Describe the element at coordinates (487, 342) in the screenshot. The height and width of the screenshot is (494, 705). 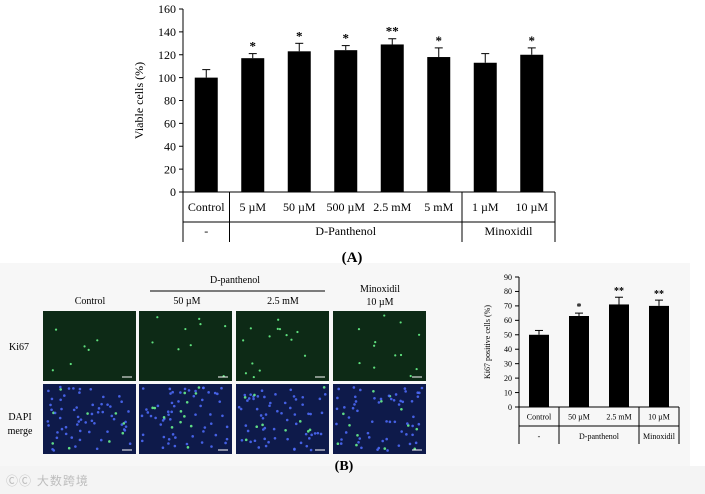
I see `panel-b-y-axis-label: Ki67 positive cells (%)` at that location.